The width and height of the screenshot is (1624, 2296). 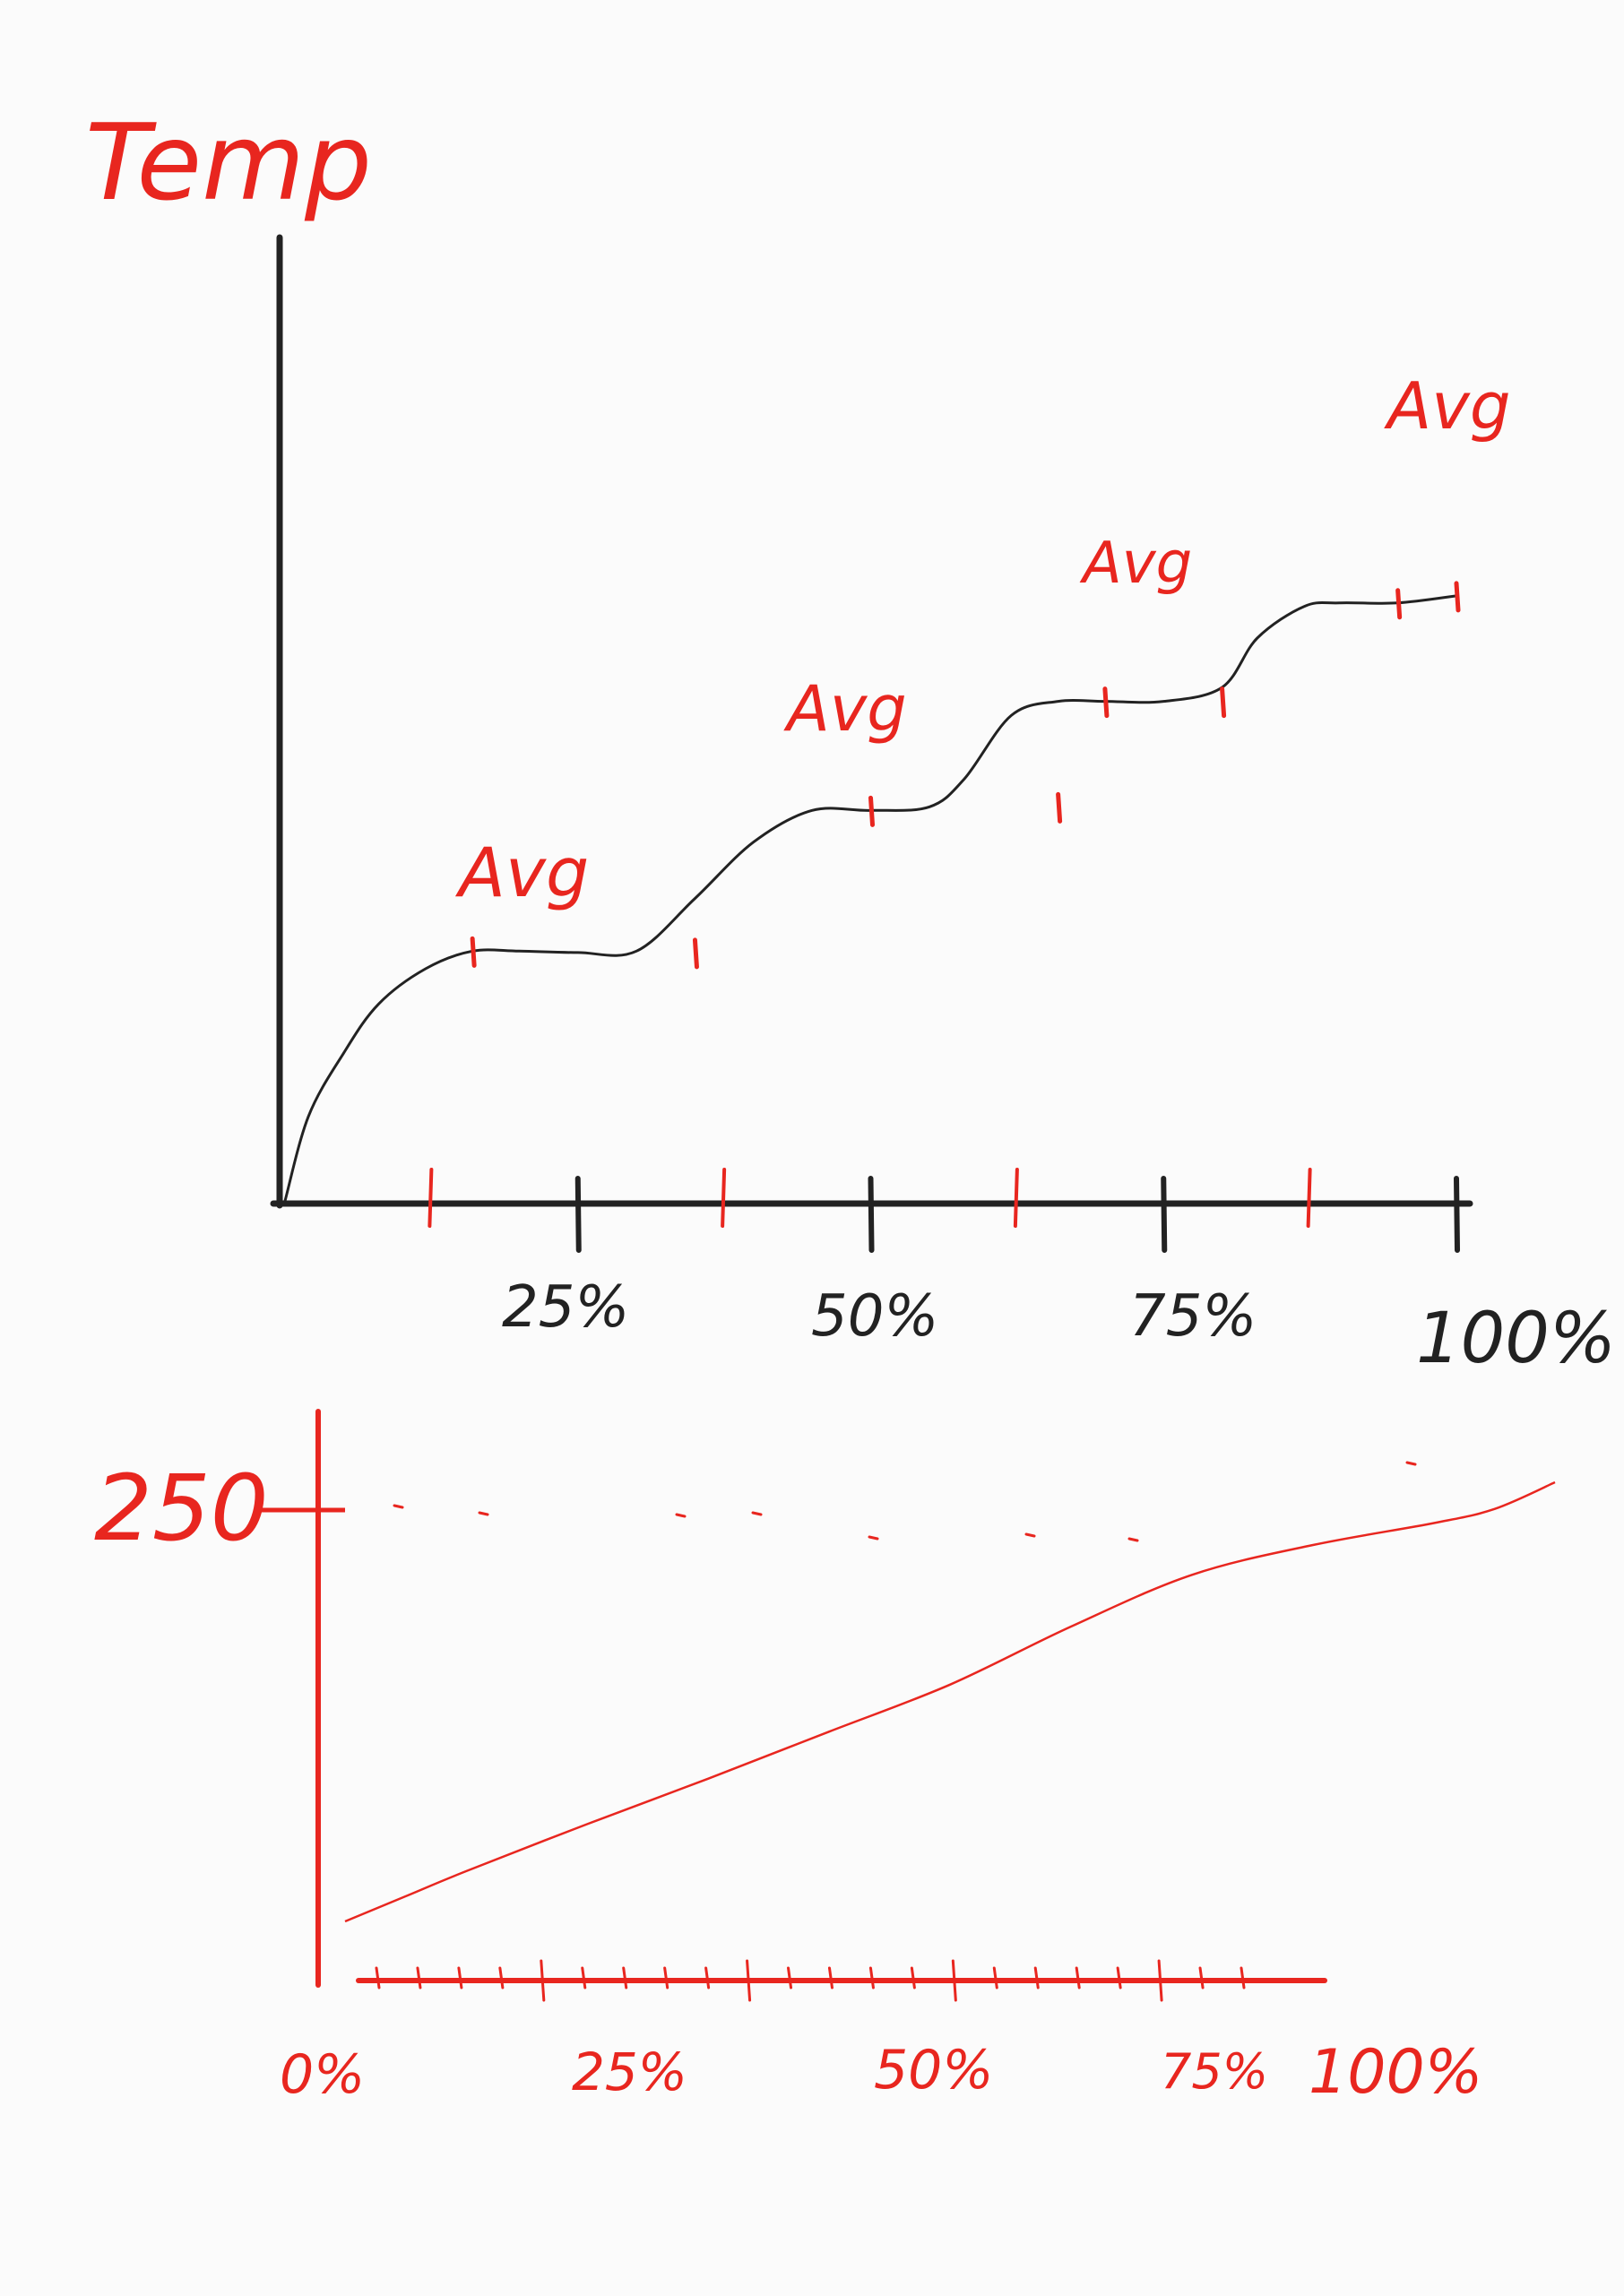 What do you see at coordinates (1214, 2071) in the screenshot?
I see `bottom-x-tick-label: 75%` at bounding box center [1214, 2071].